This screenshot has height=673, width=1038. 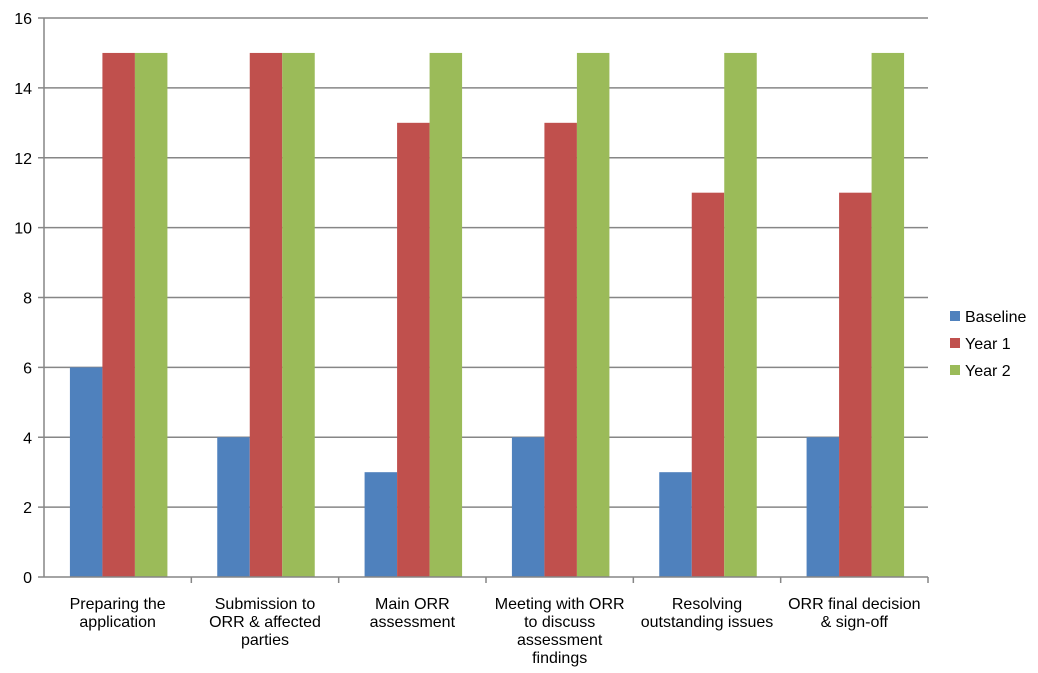 What do you see at coordinates (988, 371) in the screenshot?
I see `legend-label: Year 2` at bounding box center [988, 371].